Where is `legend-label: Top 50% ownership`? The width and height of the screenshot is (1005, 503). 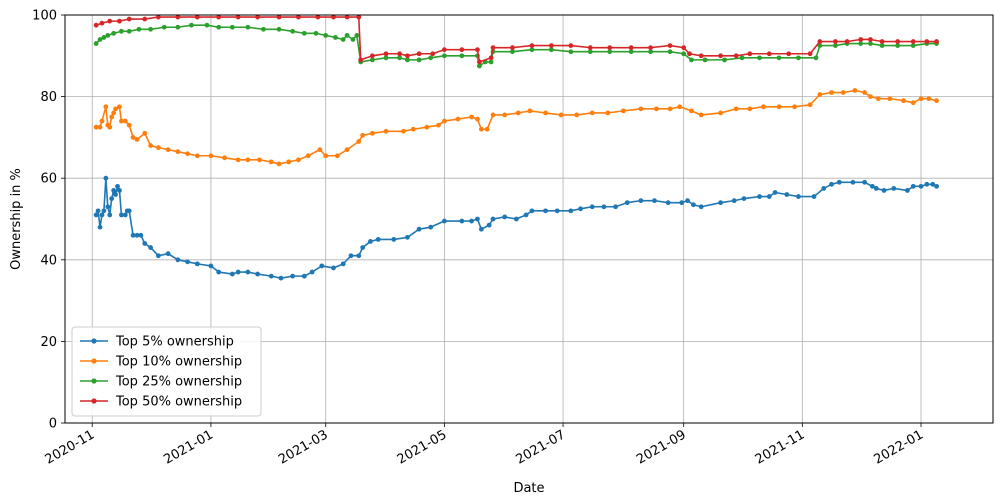
legend-label: Top 50% ownership is located at coordinates (178, 402).